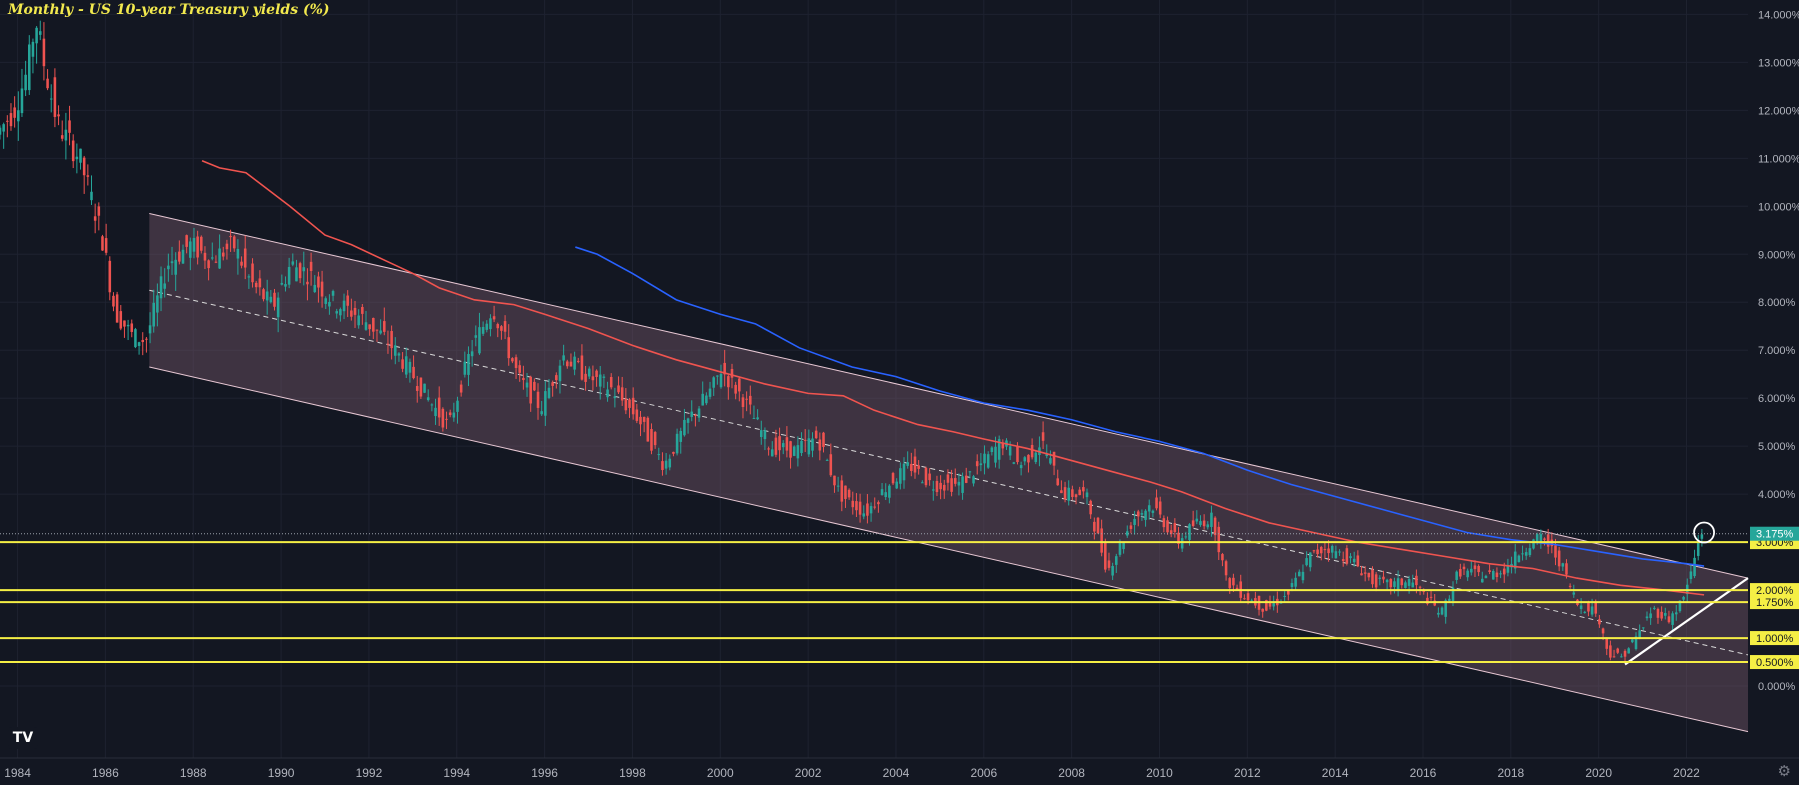 This screenshot has width=1799, height=785. What do you see at coordinates (1777, 351) in the screenshot?
I see `y-tick-label: 7.000%` at bounding box center [1777, 351].